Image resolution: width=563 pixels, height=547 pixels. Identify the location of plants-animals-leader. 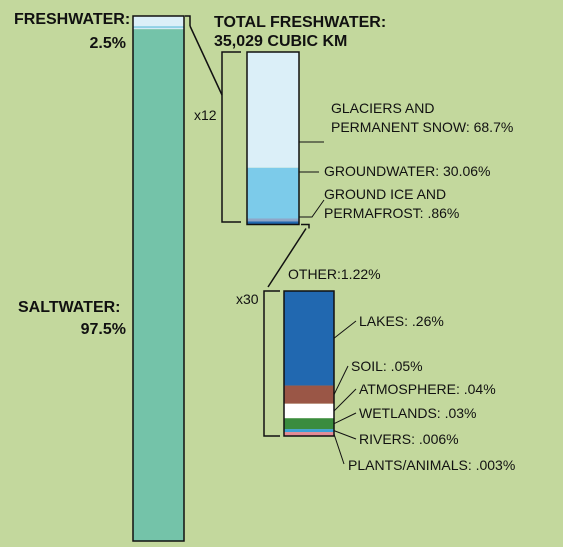
(339, 449).